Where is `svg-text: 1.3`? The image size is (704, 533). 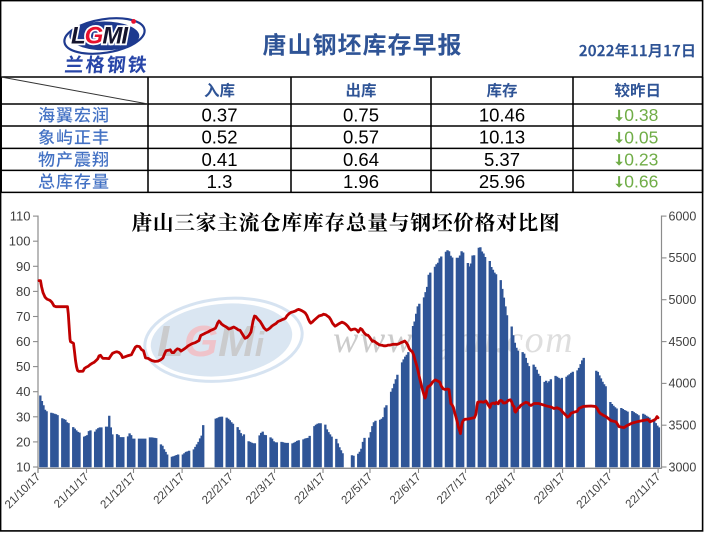
svg-text: 1.3 is located at coordinates (220, 181).